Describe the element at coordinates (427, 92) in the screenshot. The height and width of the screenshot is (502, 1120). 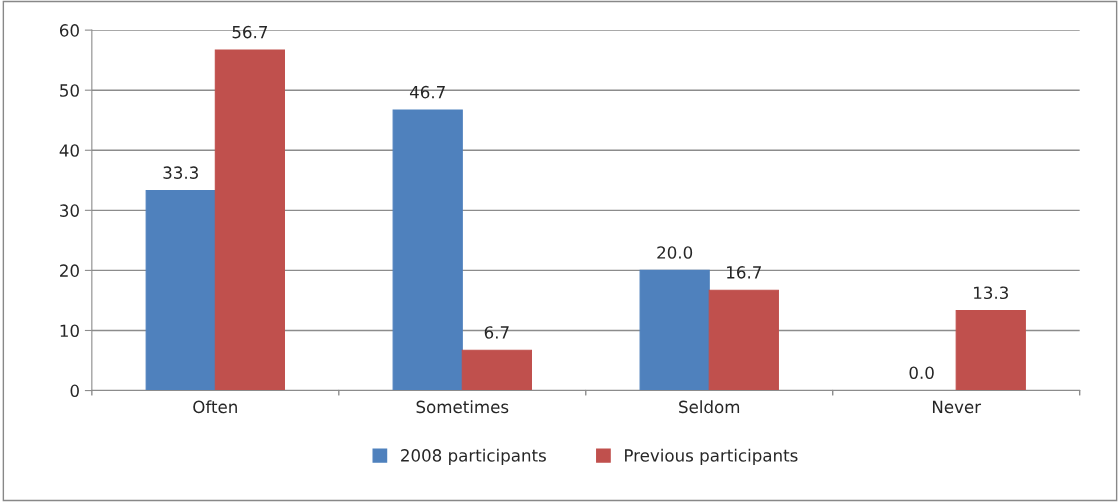
I see `data-label: 46.7` at that location.